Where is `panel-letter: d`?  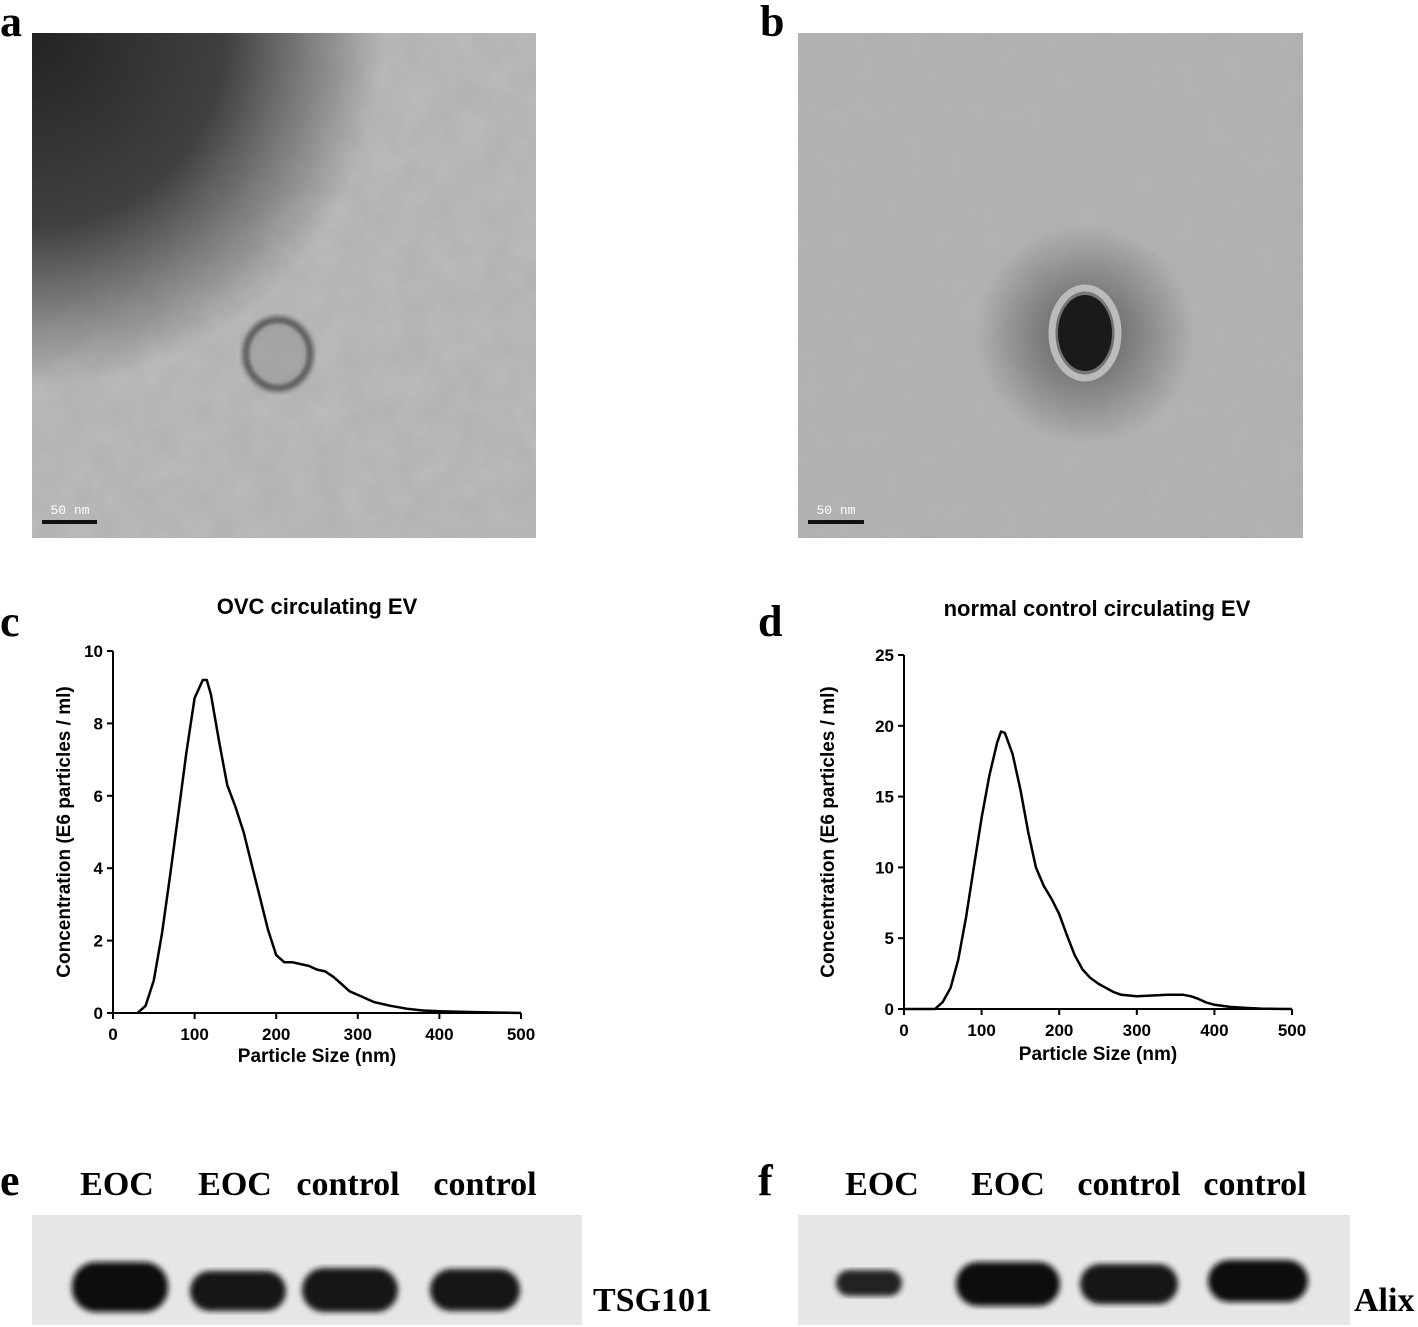 panel-letter: d is located at coordinates (770, 621).